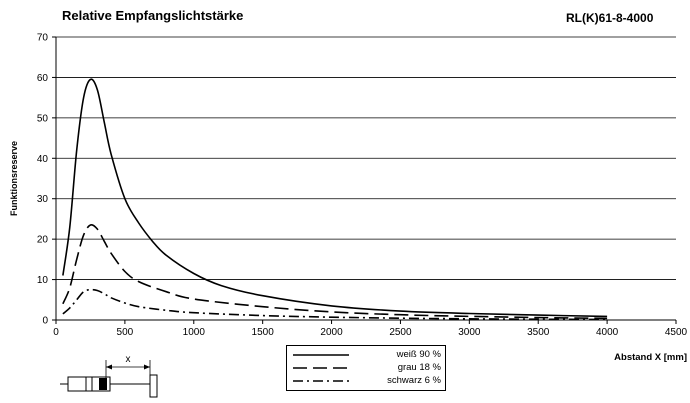 This screenshot has width=690, height=403. I want to click on y-axis-label: Funktionsreserve, so click(14, 178).